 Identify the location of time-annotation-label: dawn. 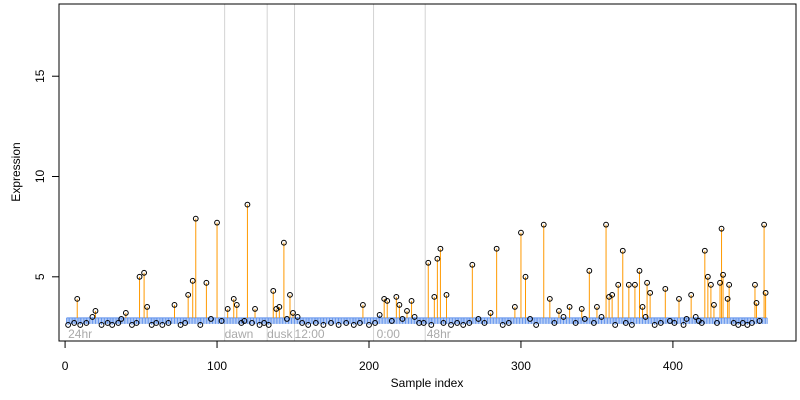
(239, 334).